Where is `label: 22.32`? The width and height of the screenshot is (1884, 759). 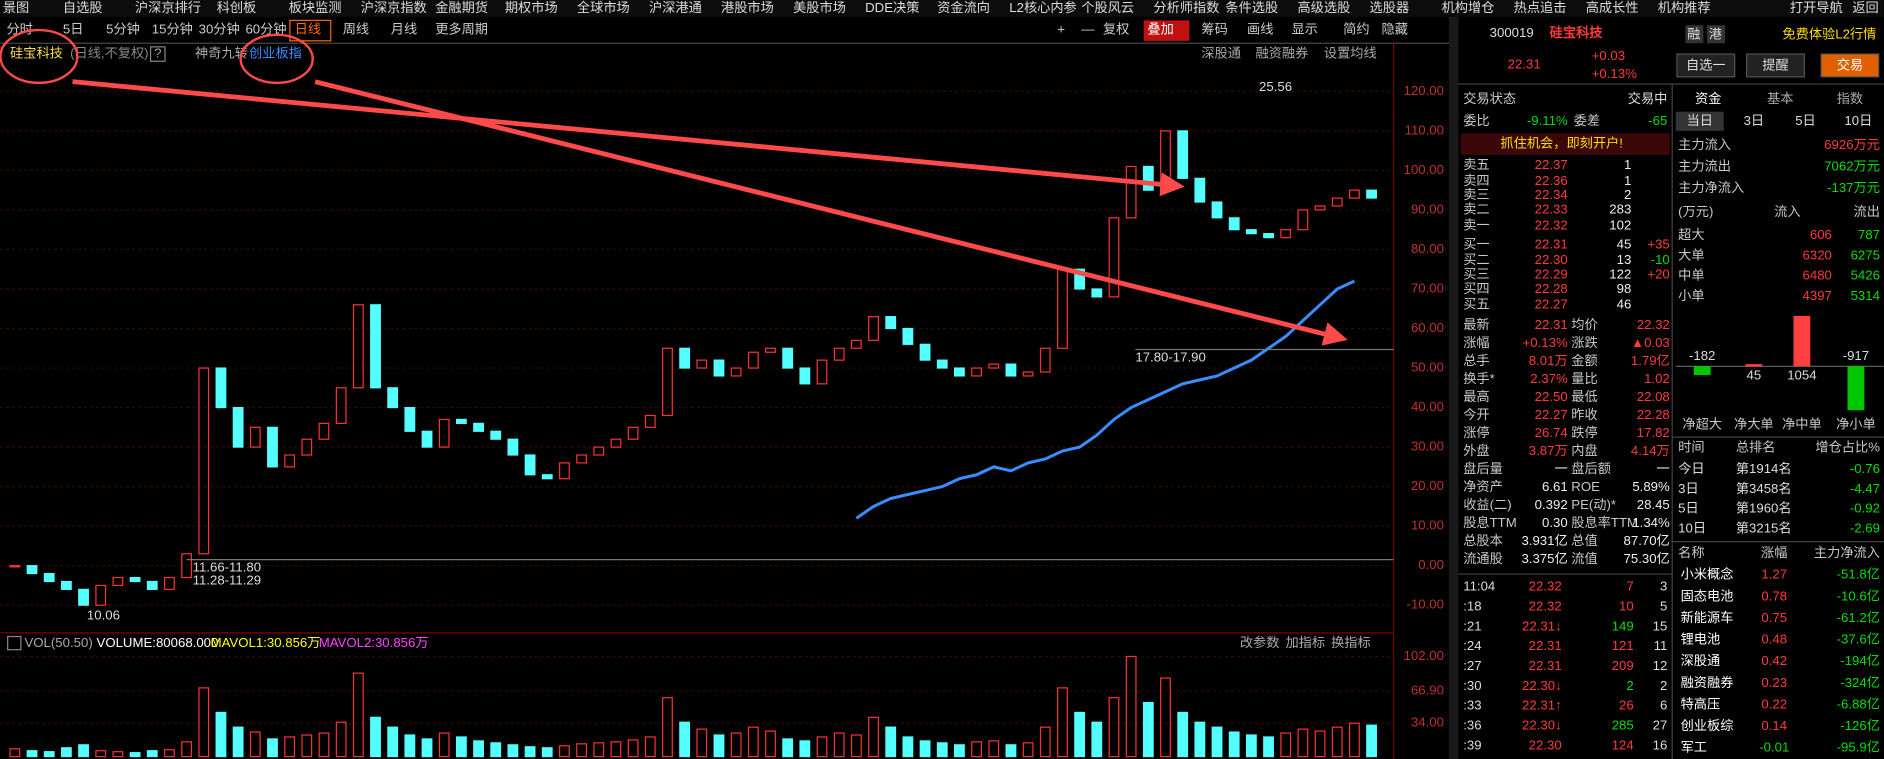
label: 22.32 is located at coordinates (1545, 606).